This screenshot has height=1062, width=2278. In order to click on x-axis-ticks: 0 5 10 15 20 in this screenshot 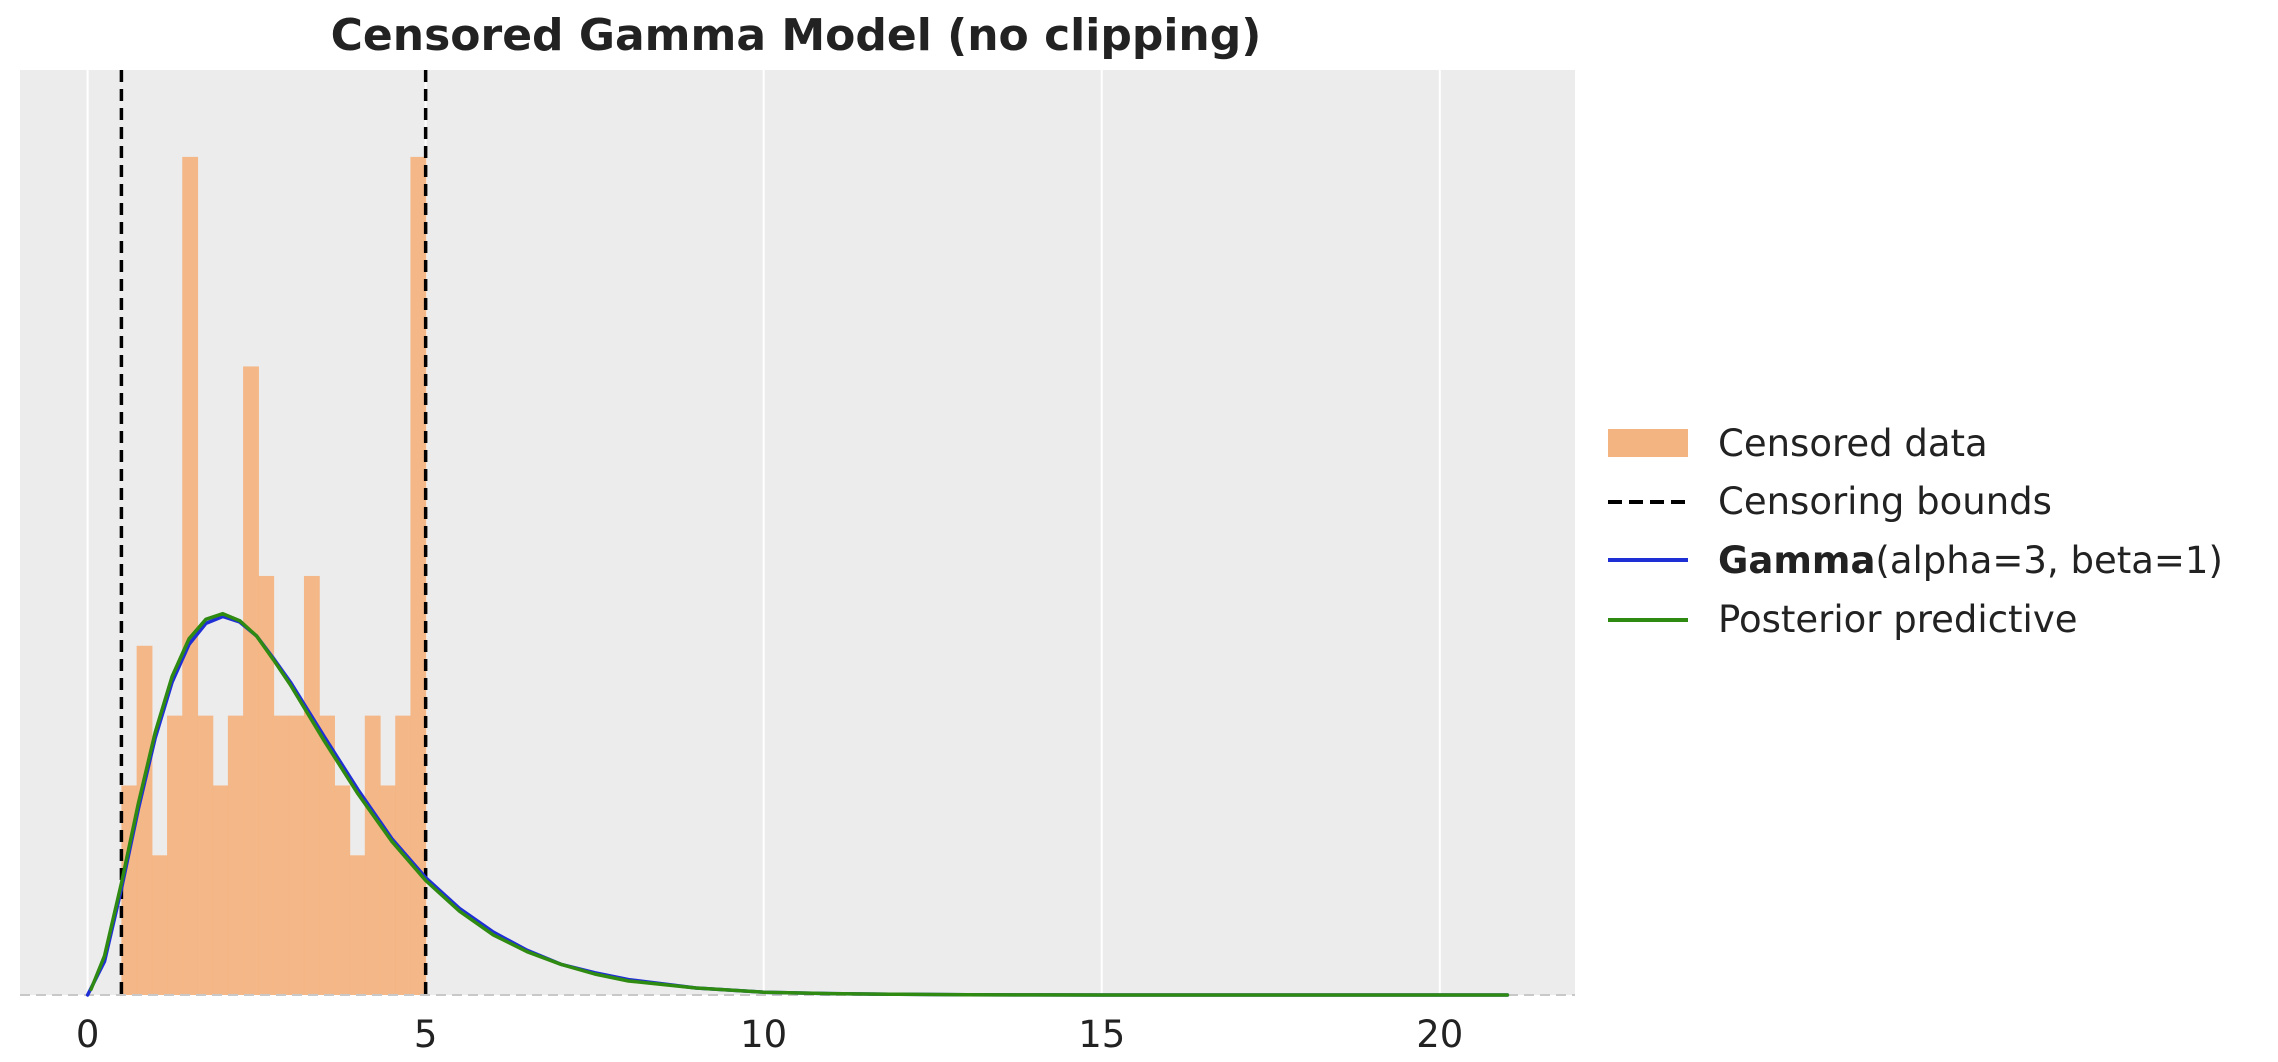, I will do `click(769, 1034)`.